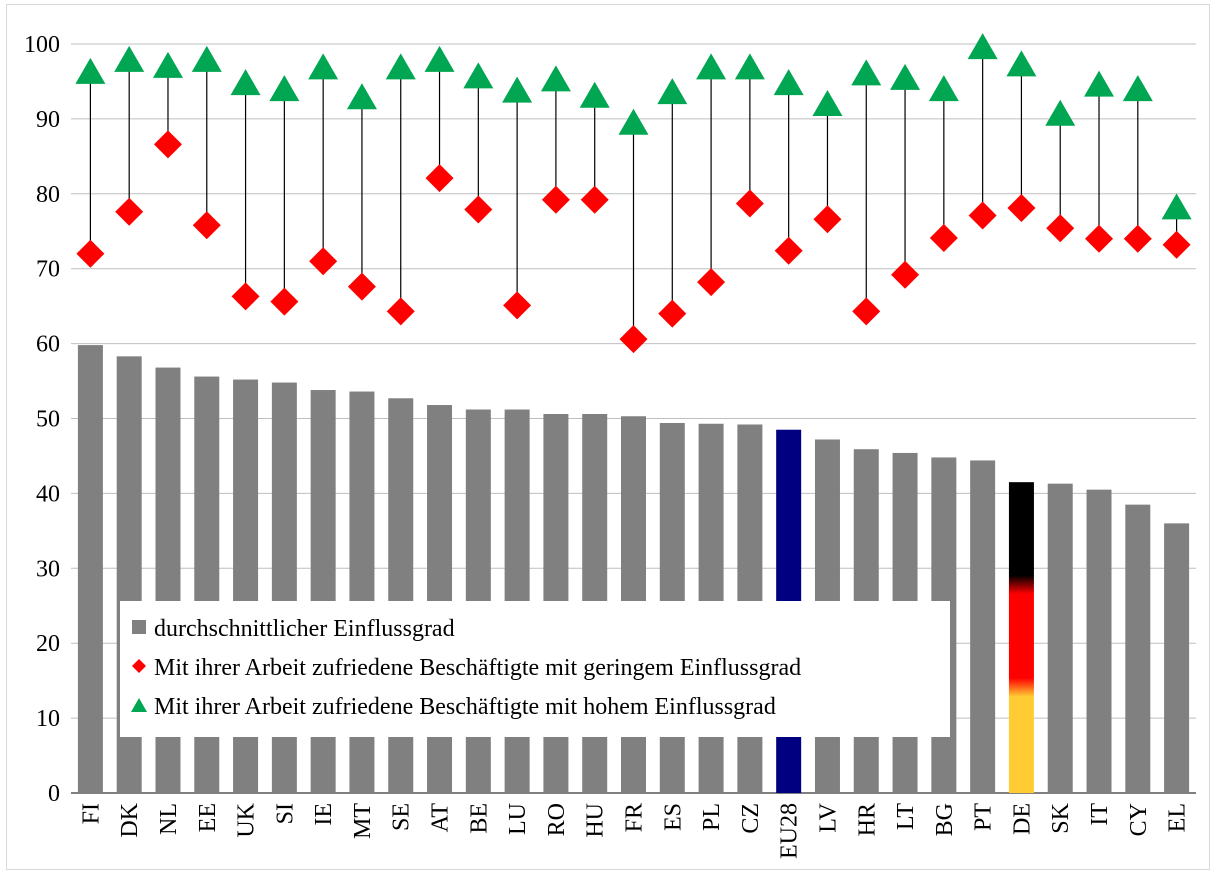 Image resolution: width=1214 pixels, height=874 pixels. I want to click on y-axis-ticks: 0 10 20 30 40 50 60 70 80 90 100, so click(42, 419).